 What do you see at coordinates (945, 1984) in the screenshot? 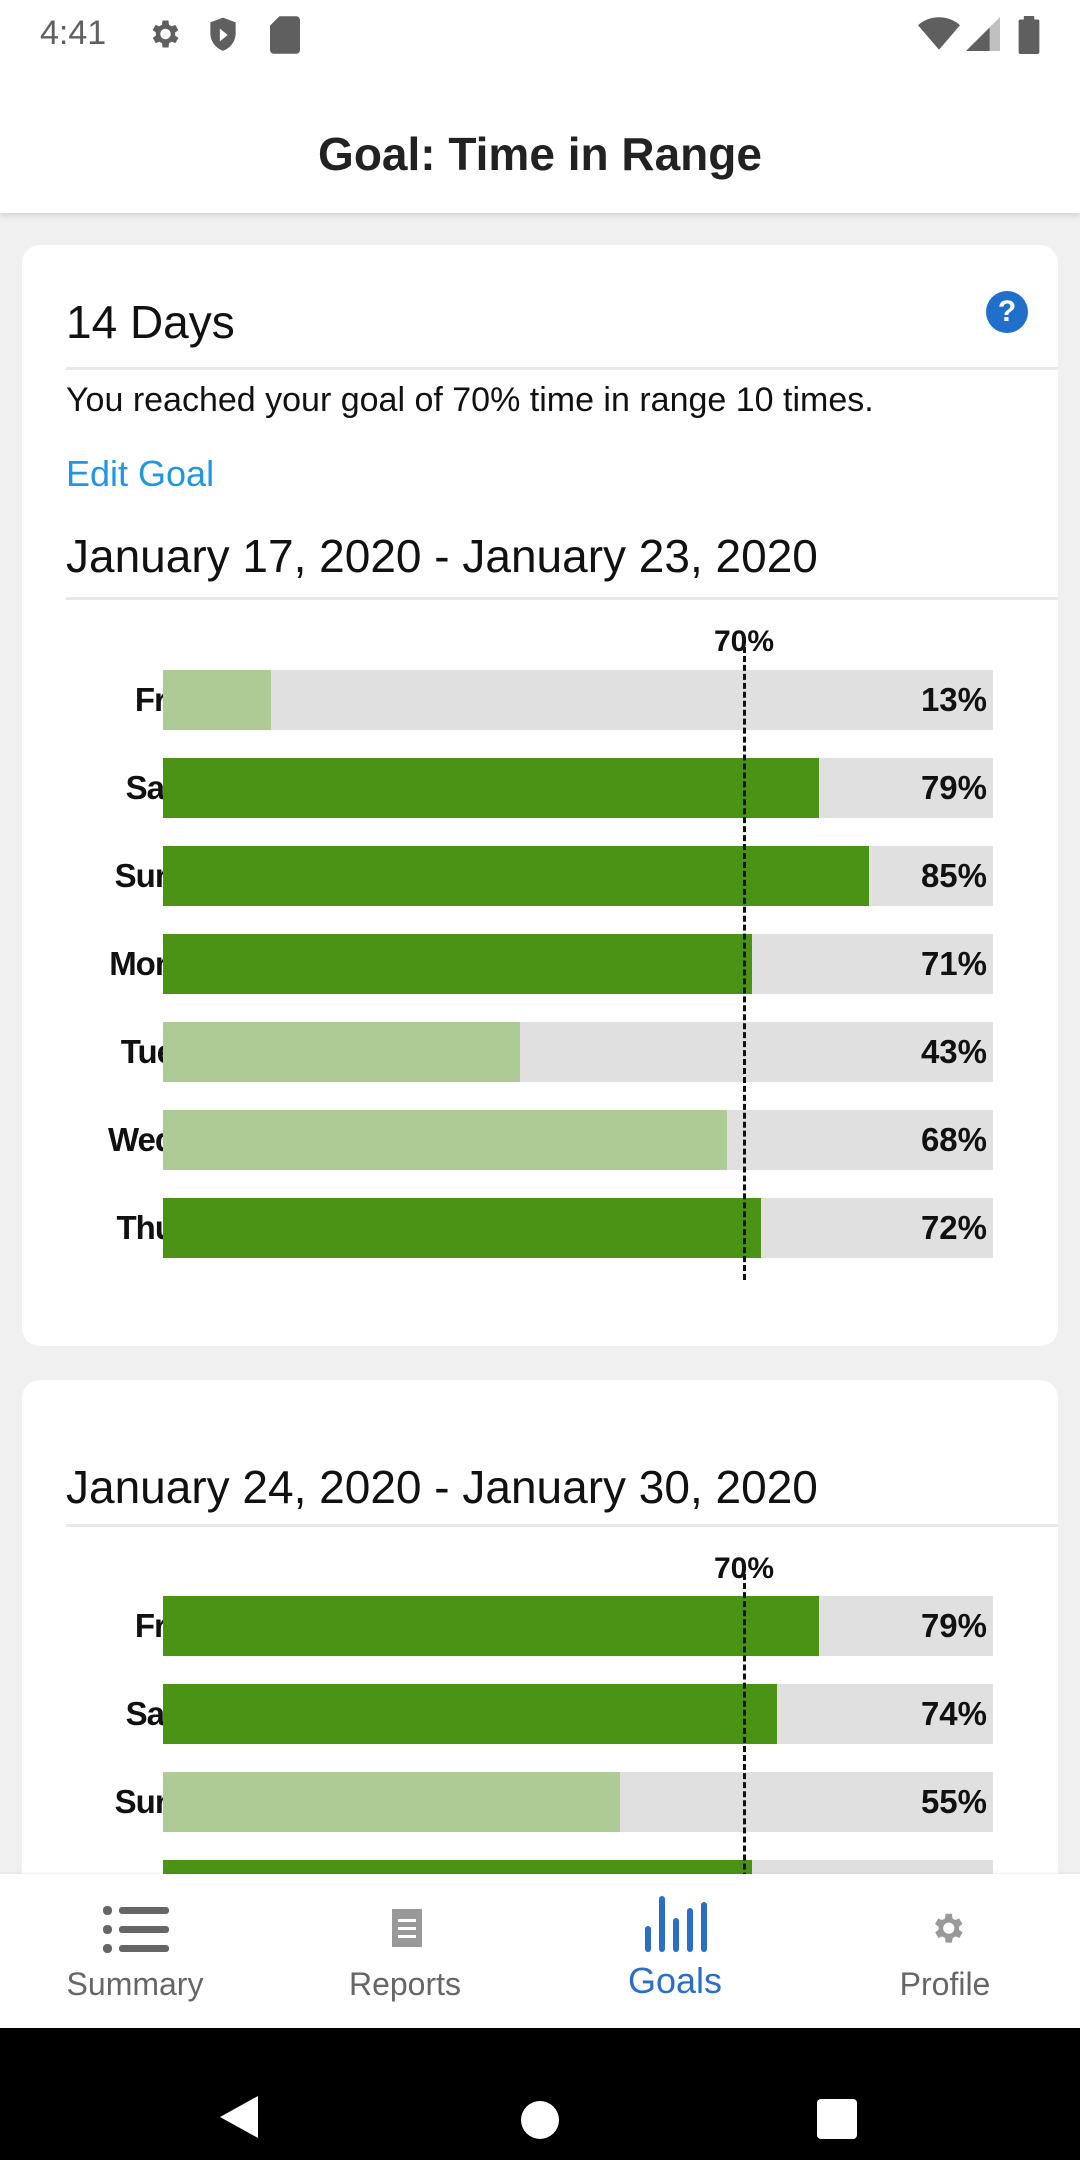
I see `tab-label: Profile` at bounding box center [945, 1984].